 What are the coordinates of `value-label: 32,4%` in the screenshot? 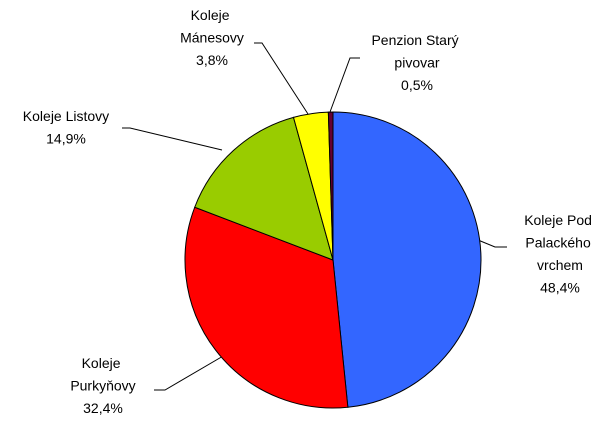 It's located at (103, 408).